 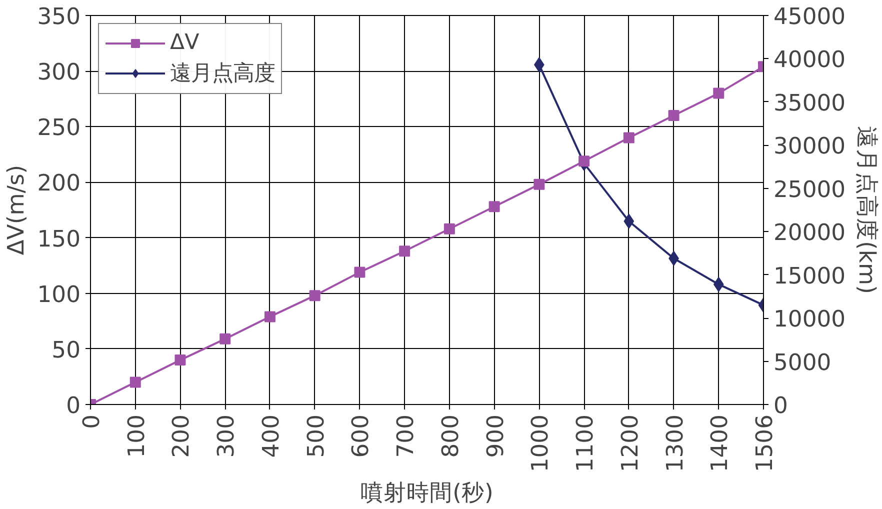 What do you see at coordinates (451, 436) in the screenshot?
I see `x-tick-label: 800` at bounding box center [451, 436].